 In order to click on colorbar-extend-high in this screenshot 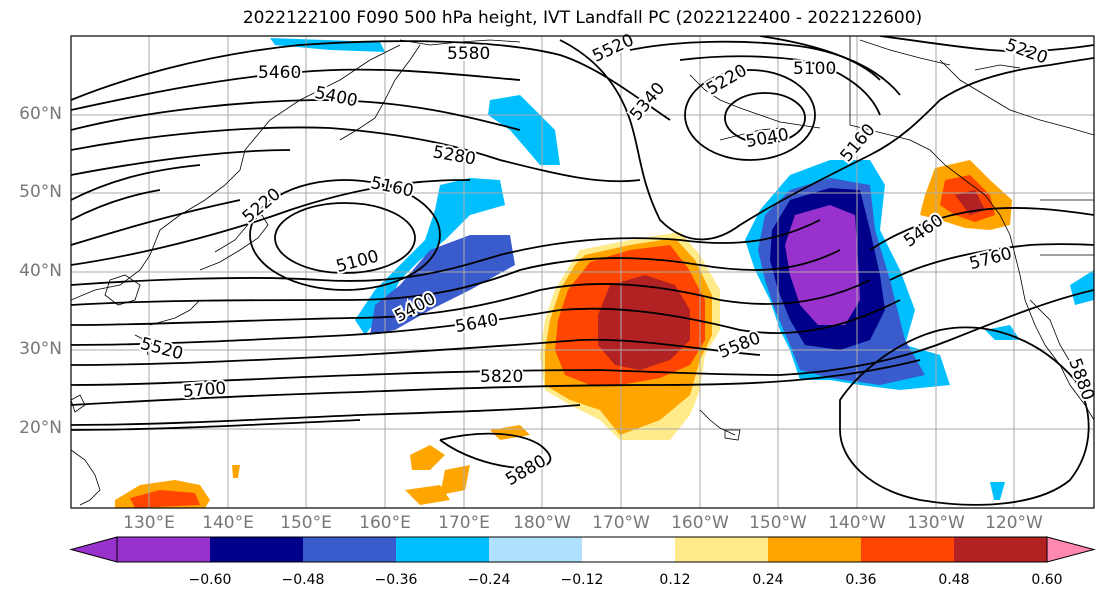, I will do `click(1071, 549)`.